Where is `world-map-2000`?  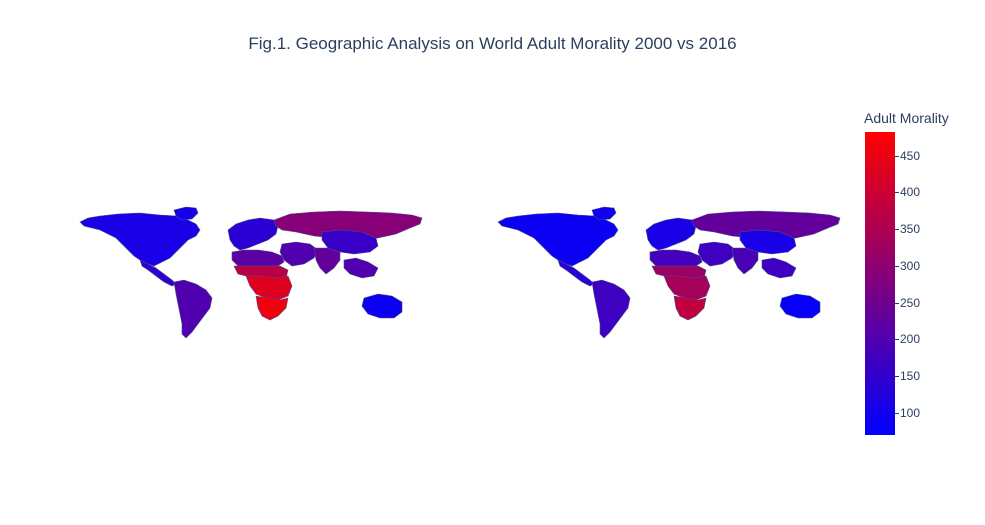 world-map-2000 is located at coordinates (250, 273).